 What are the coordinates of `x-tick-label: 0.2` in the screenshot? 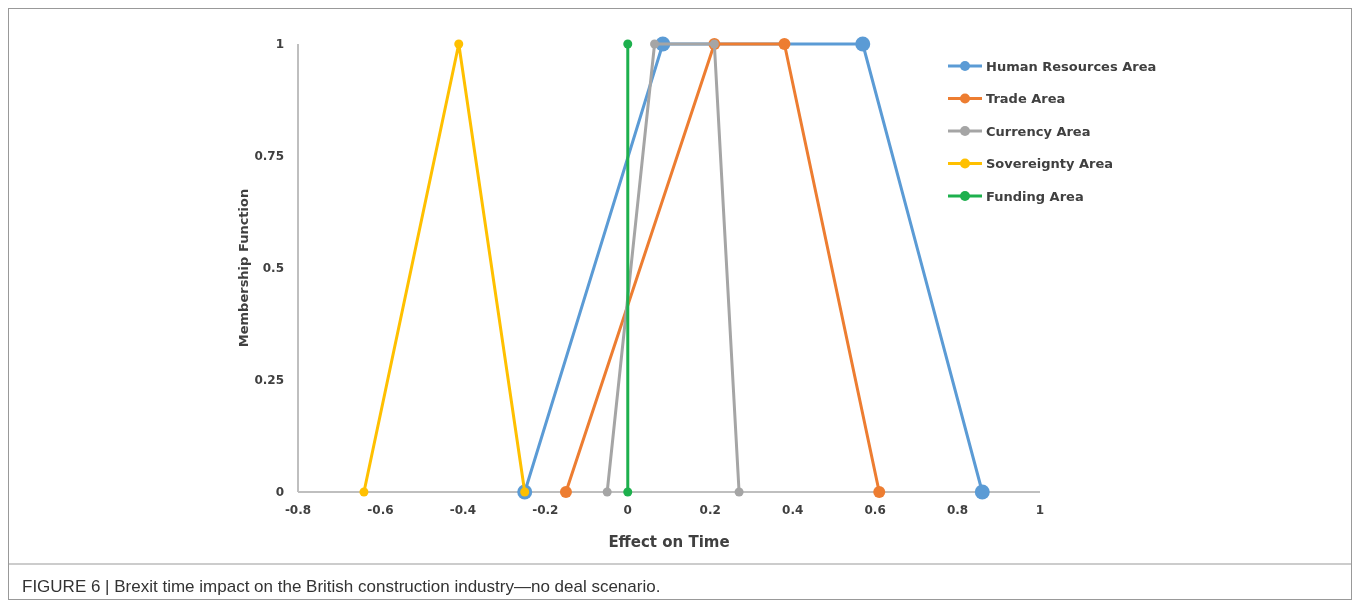 It's located at (710, 510).